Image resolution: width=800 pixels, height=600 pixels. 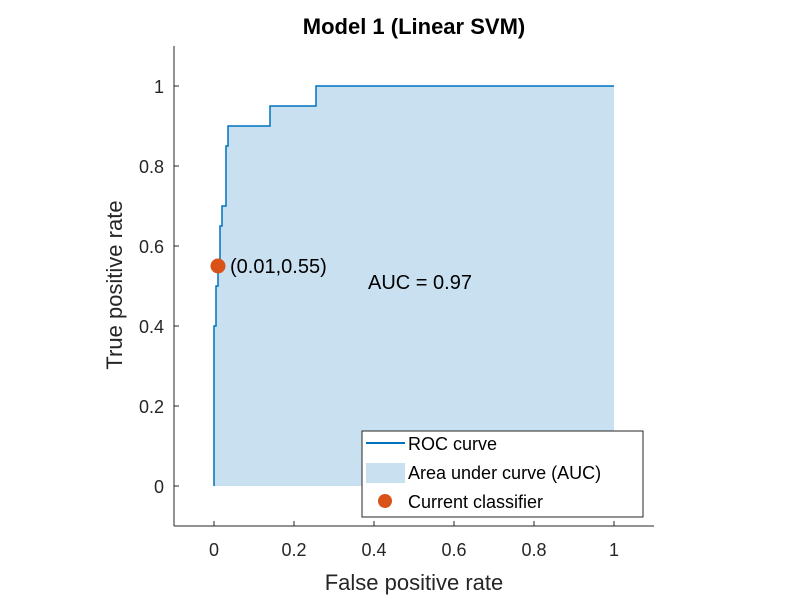 What do you see at coordinates (414, 26) in the screenshot?
I see `chart-title: Model 1 (Linear SVM)` at bounding box center [414, 26].